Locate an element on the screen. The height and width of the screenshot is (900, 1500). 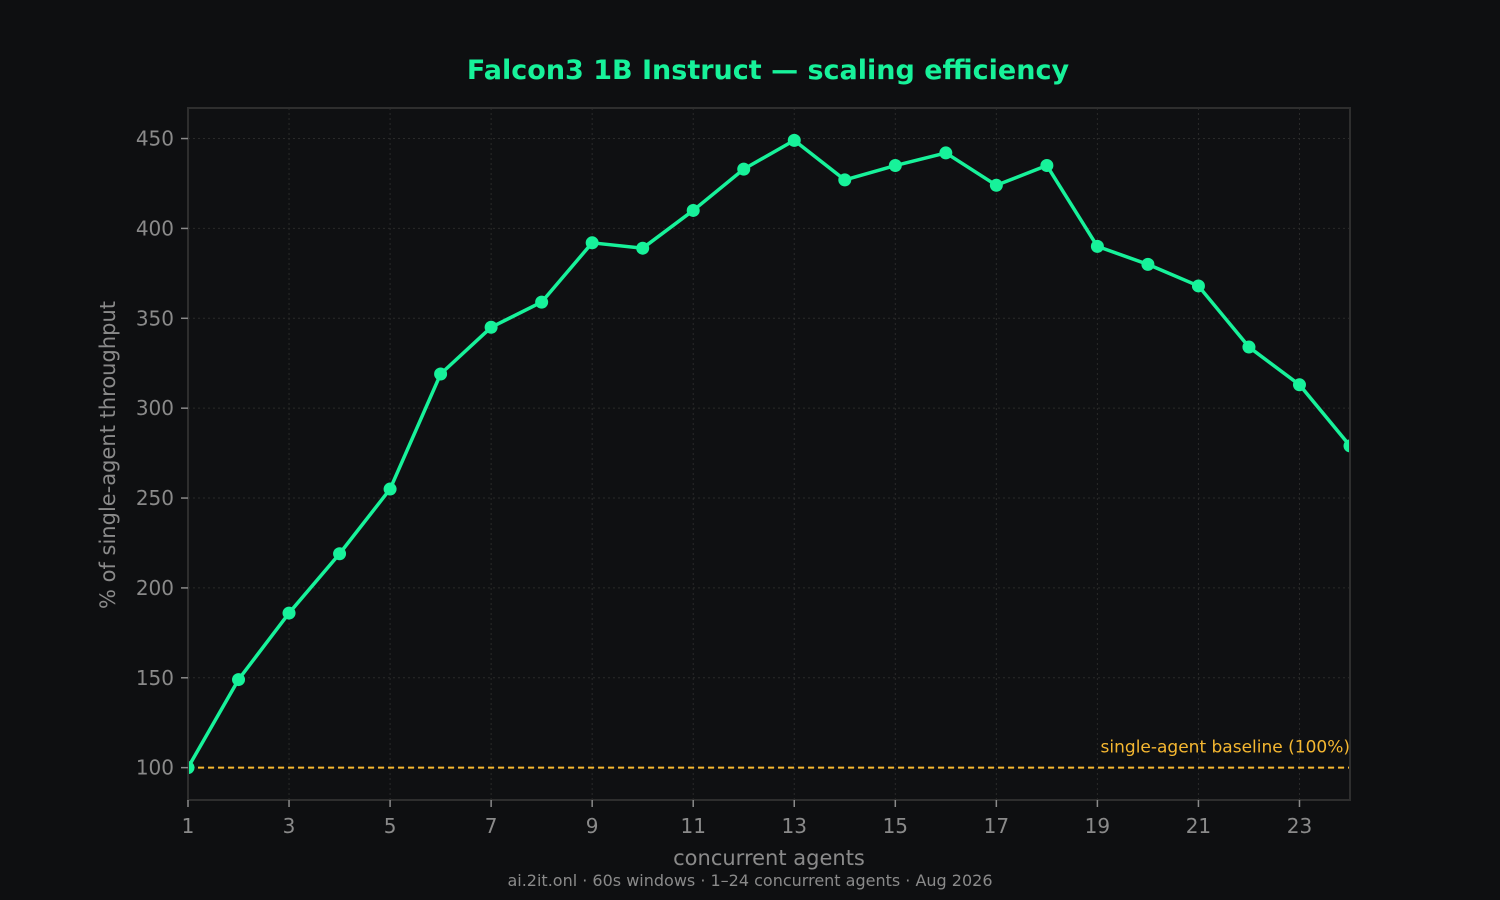
x-tick-label: 5 is located at coordinates (390, 826).